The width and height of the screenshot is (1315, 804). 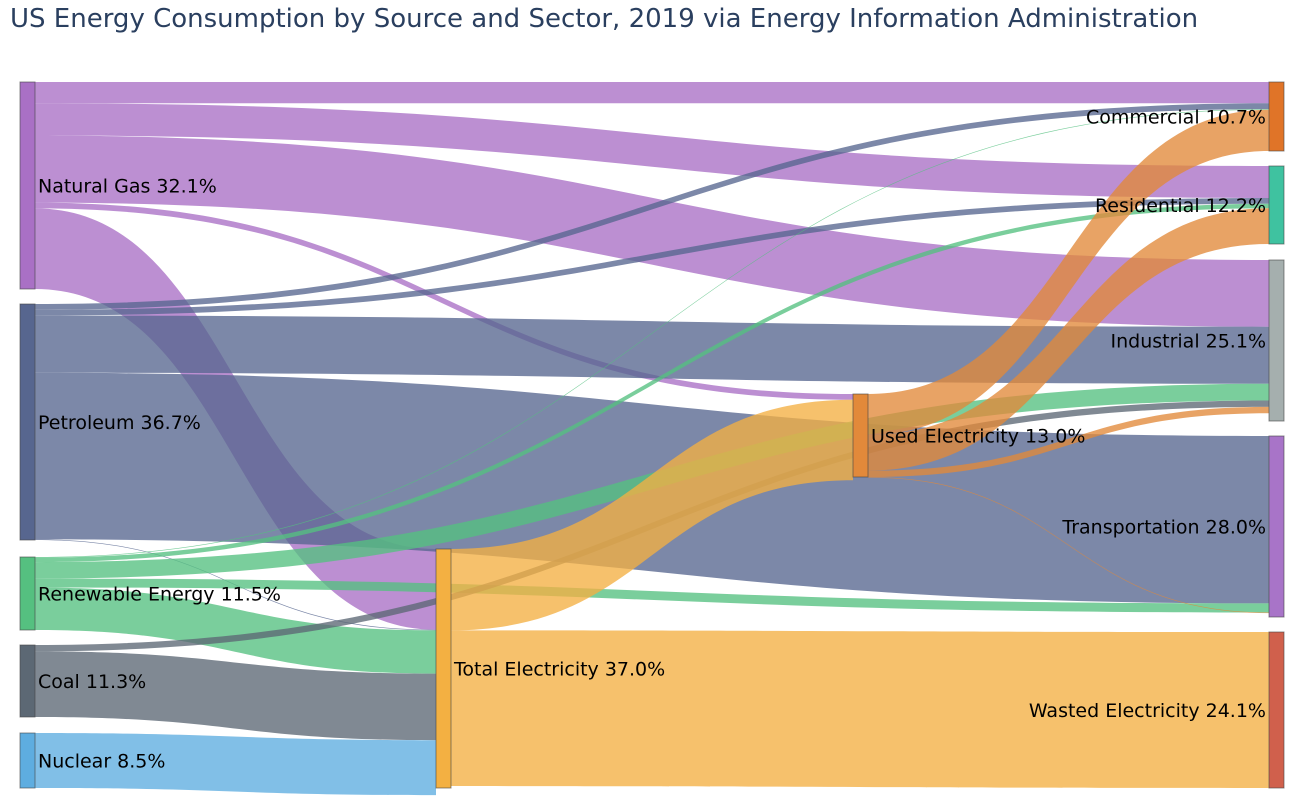 What do you see at coordinates (235, 696) in the screenshot?
I see `link-coal-to-total-electricity` at bounding box center [235, 696].